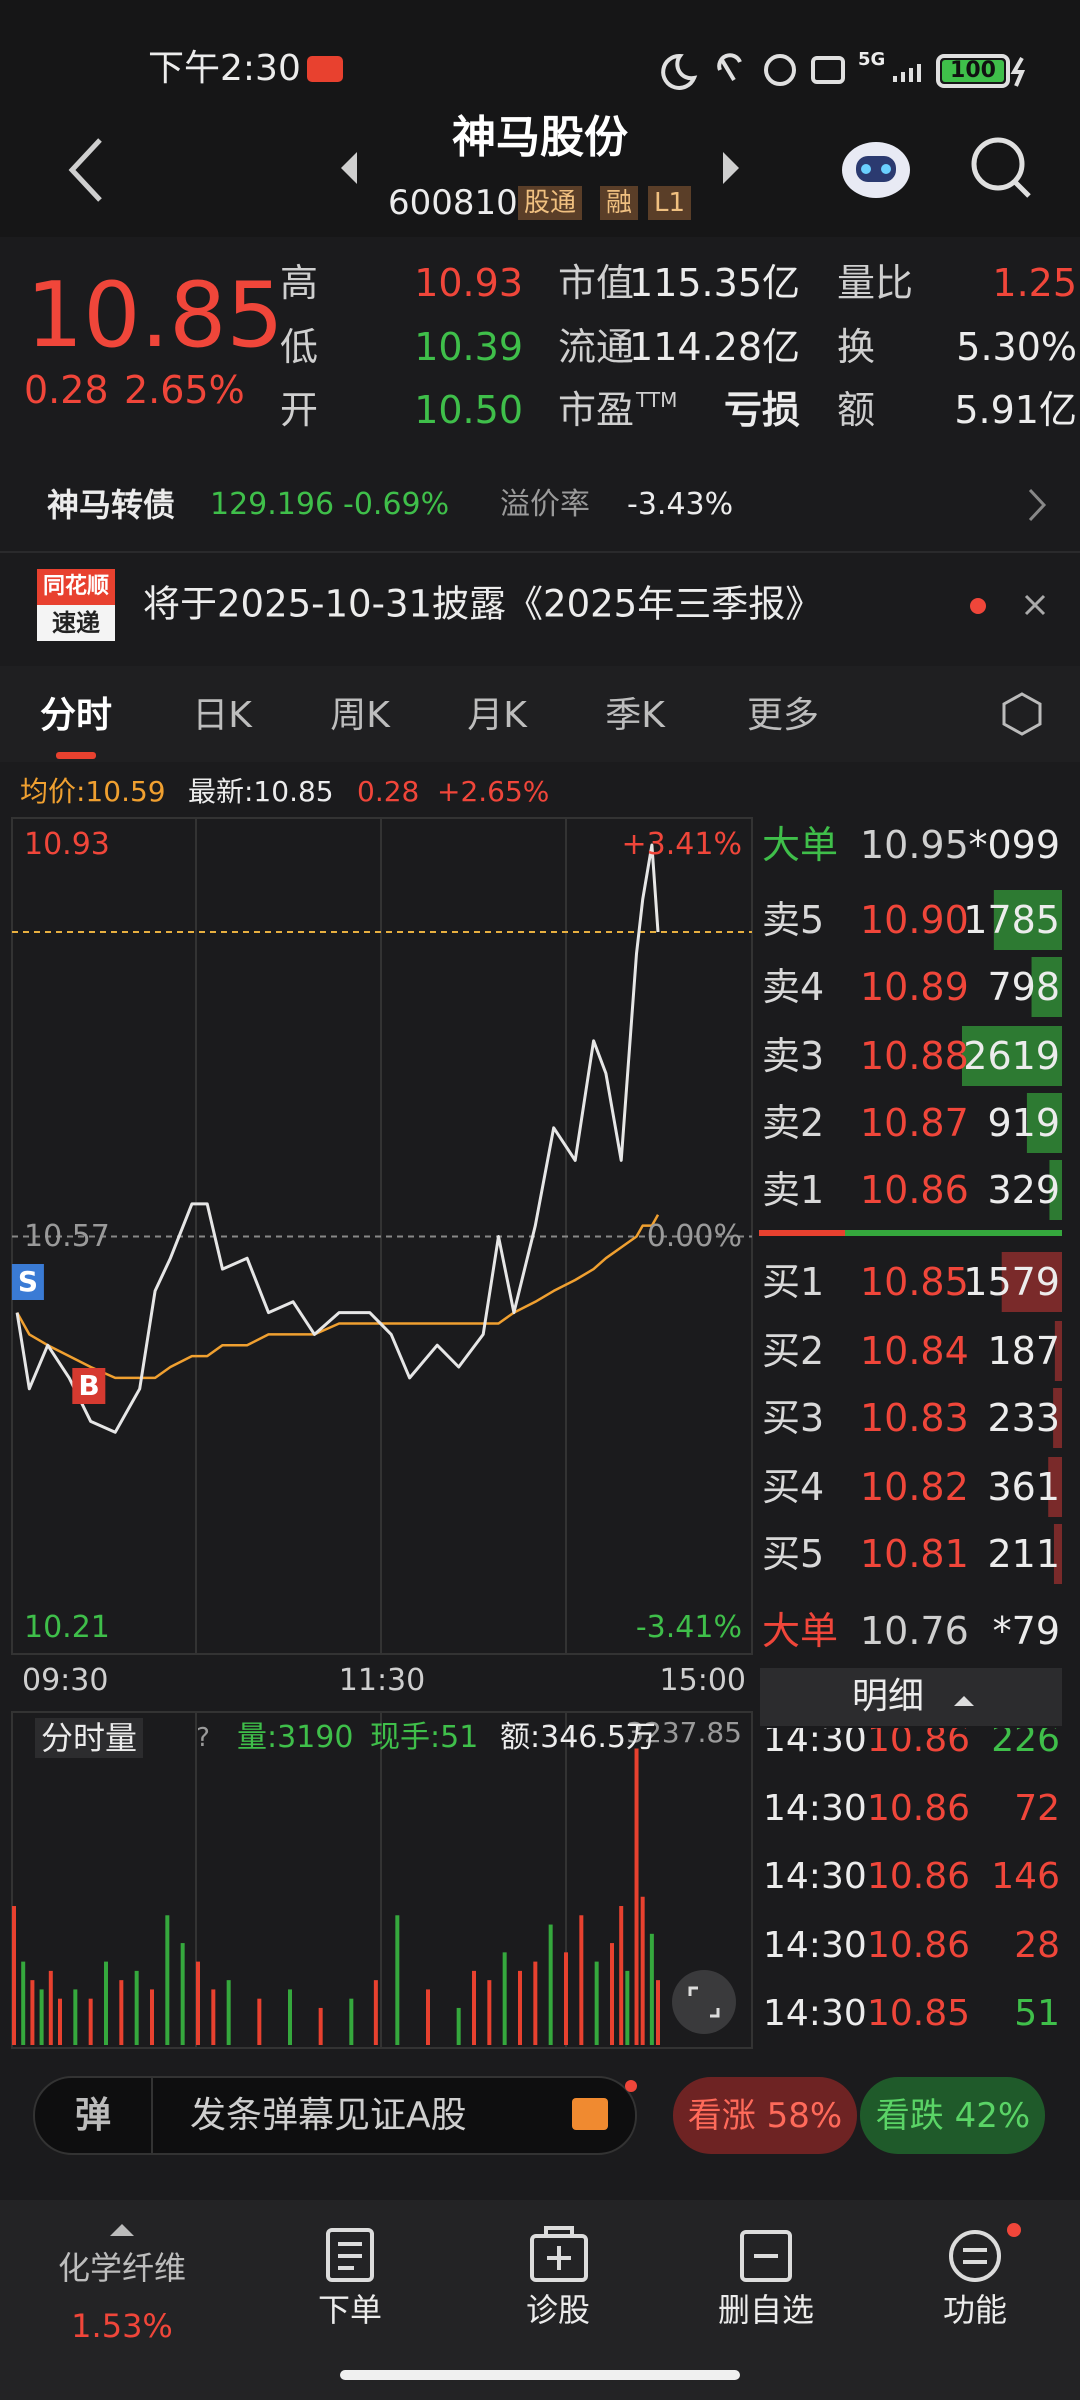  What do you see at coordinates (702, 1680) in the screenshot?
I see `x-tick-label: 15:00` at bounding box center [702, 1680].